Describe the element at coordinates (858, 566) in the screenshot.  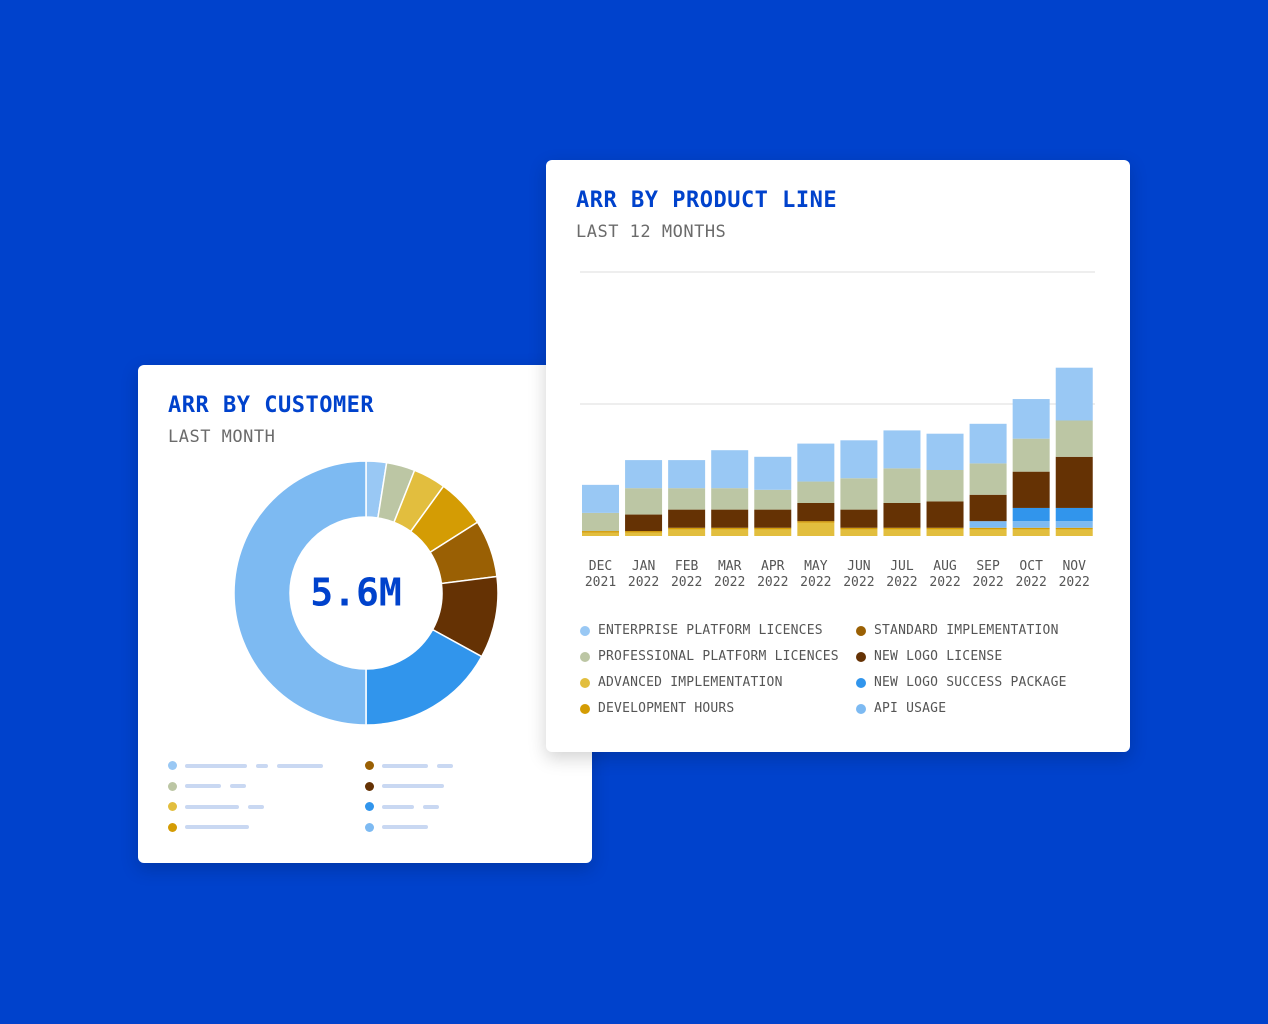
I see `x-tick-month: JUN` at that location.